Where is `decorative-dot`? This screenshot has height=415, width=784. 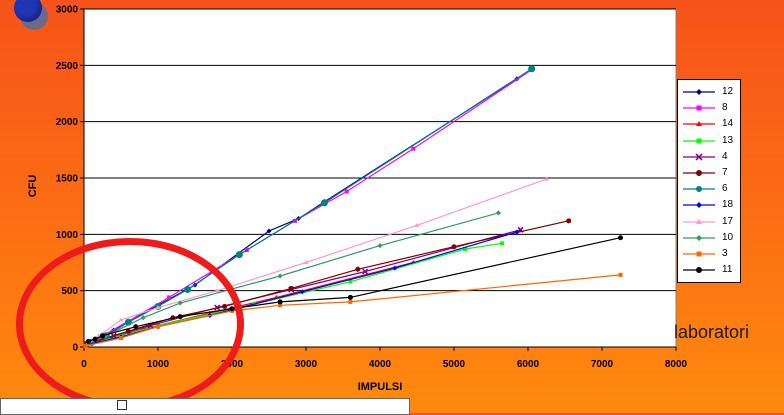
decorative-dot is located at coordinates (28, 11).